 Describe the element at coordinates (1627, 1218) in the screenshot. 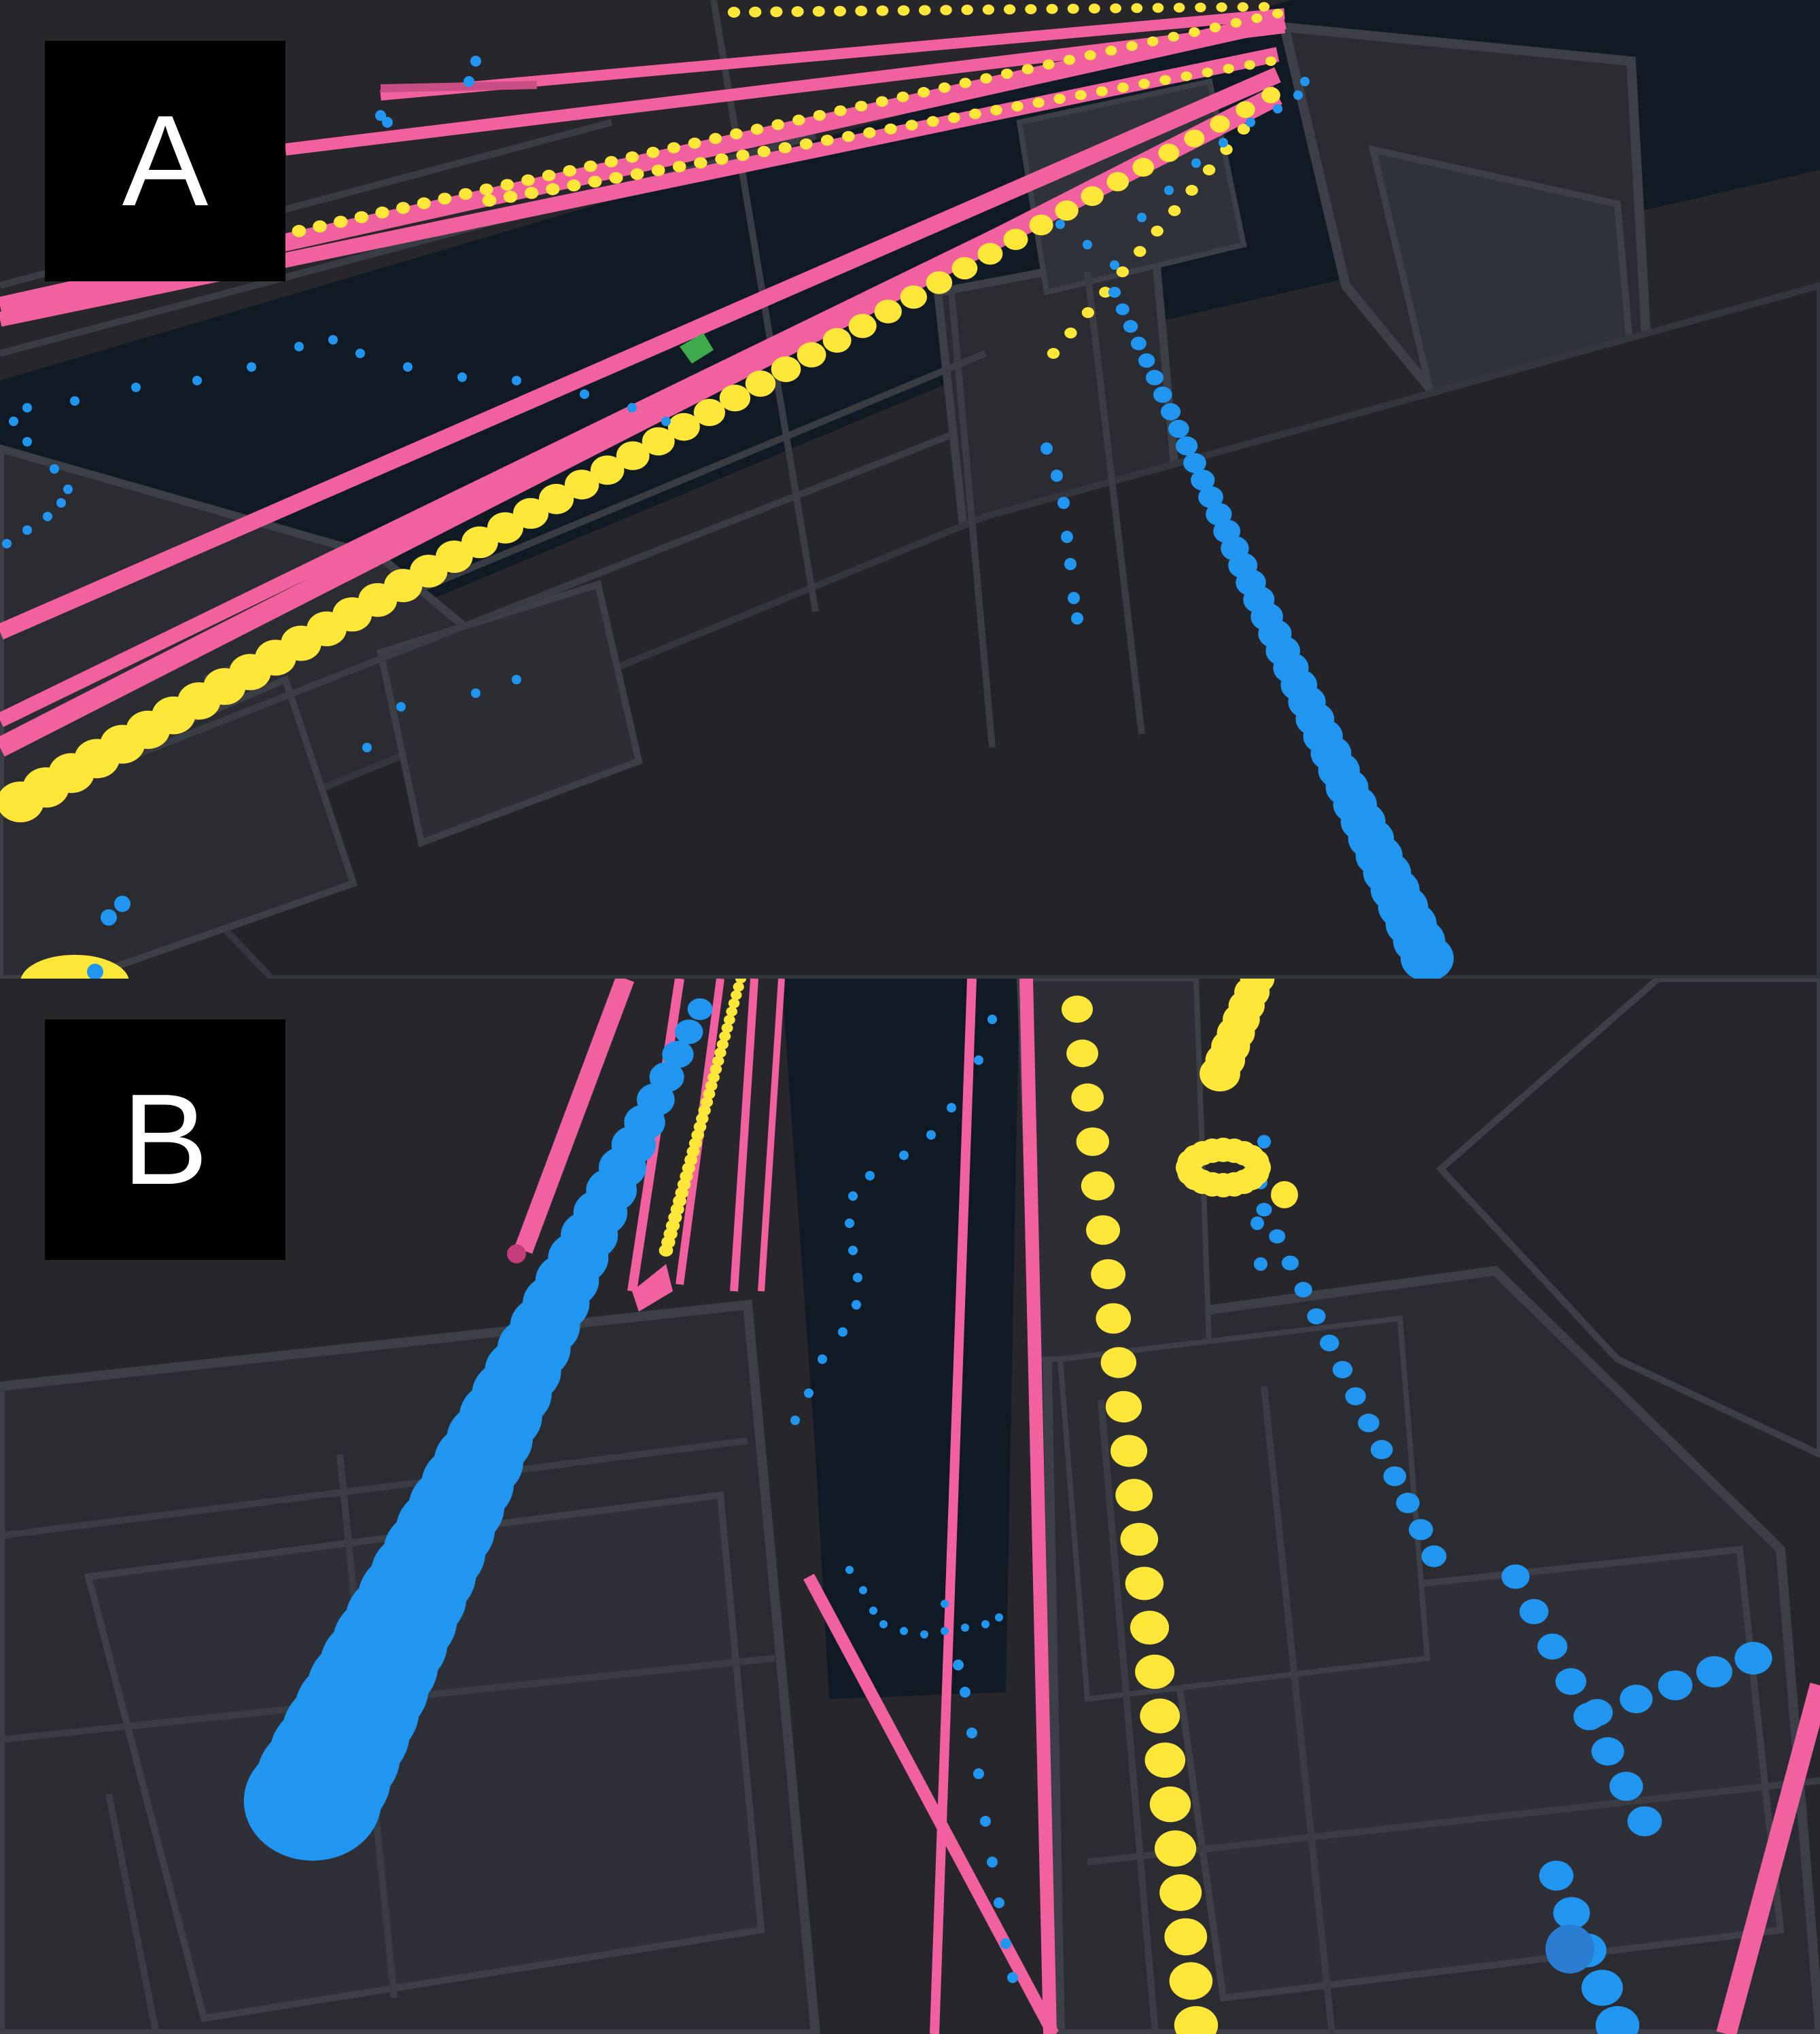

I see `building-roof` at that location.